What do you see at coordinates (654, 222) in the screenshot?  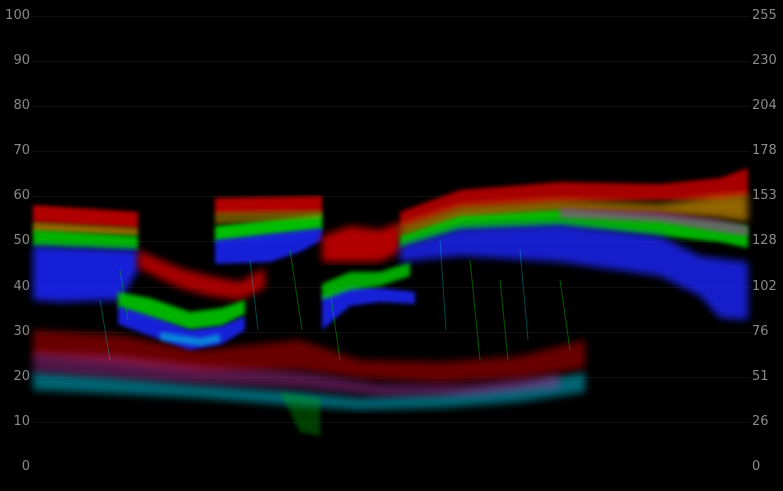 I see `waveform-right-magenta` at bounding box center [654, 222].